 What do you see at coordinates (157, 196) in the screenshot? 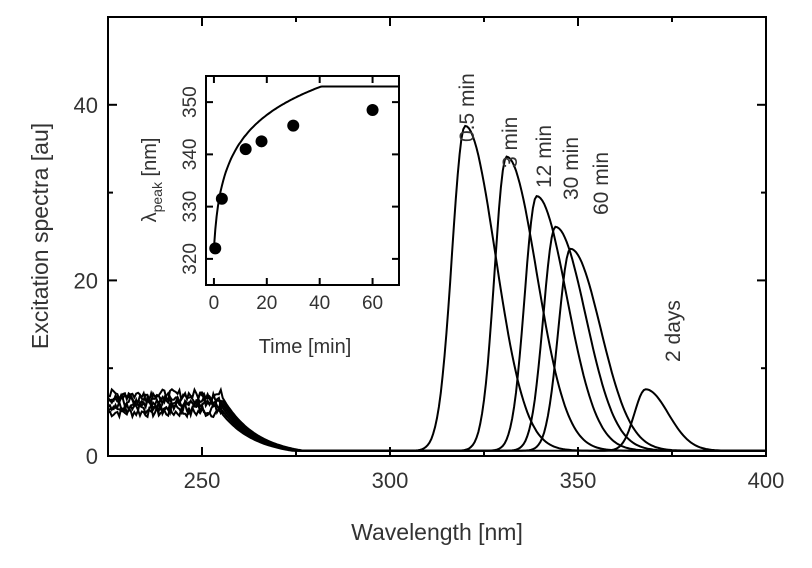
I see `inset-y-subscript: peak` at bounding box center [157, 196].